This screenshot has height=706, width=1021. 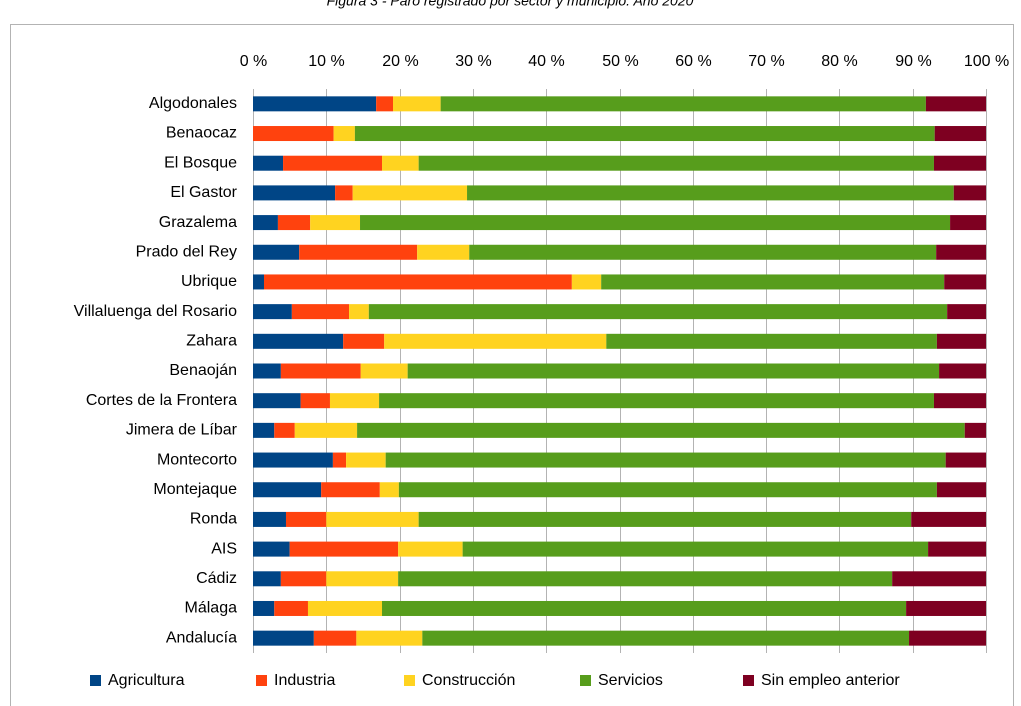 What do you see at coordinates (200, 162) in the screenshot?
I see `y-tick-label: El Bosque` at bounding box center [200, 162].